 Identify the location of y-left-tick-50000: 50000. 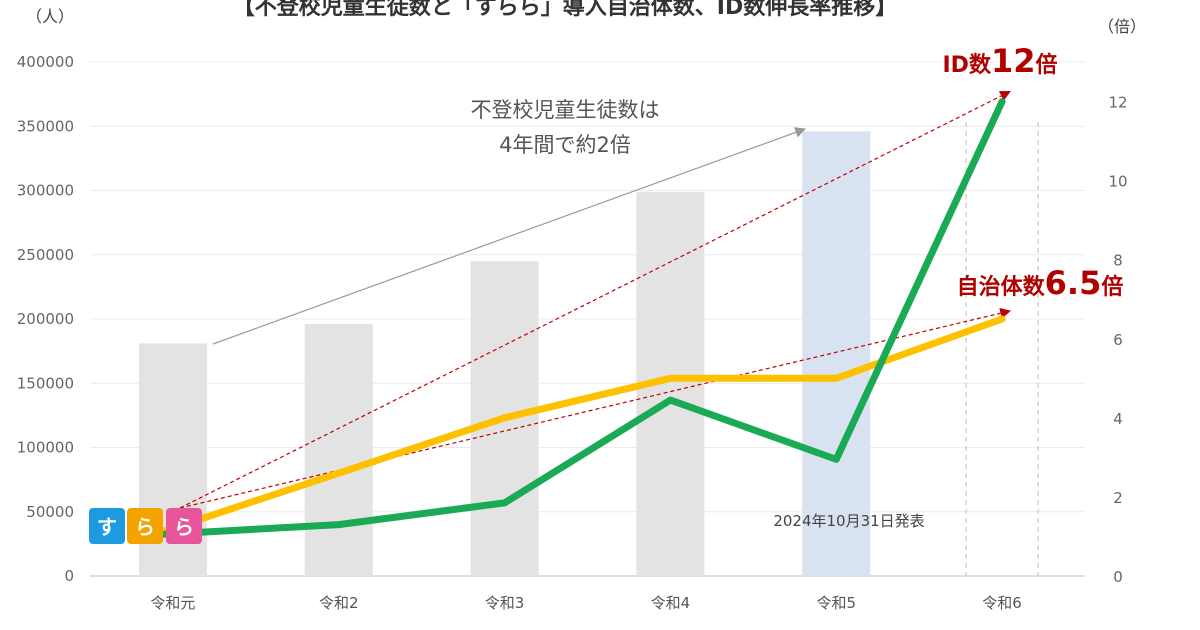
(50, 512).